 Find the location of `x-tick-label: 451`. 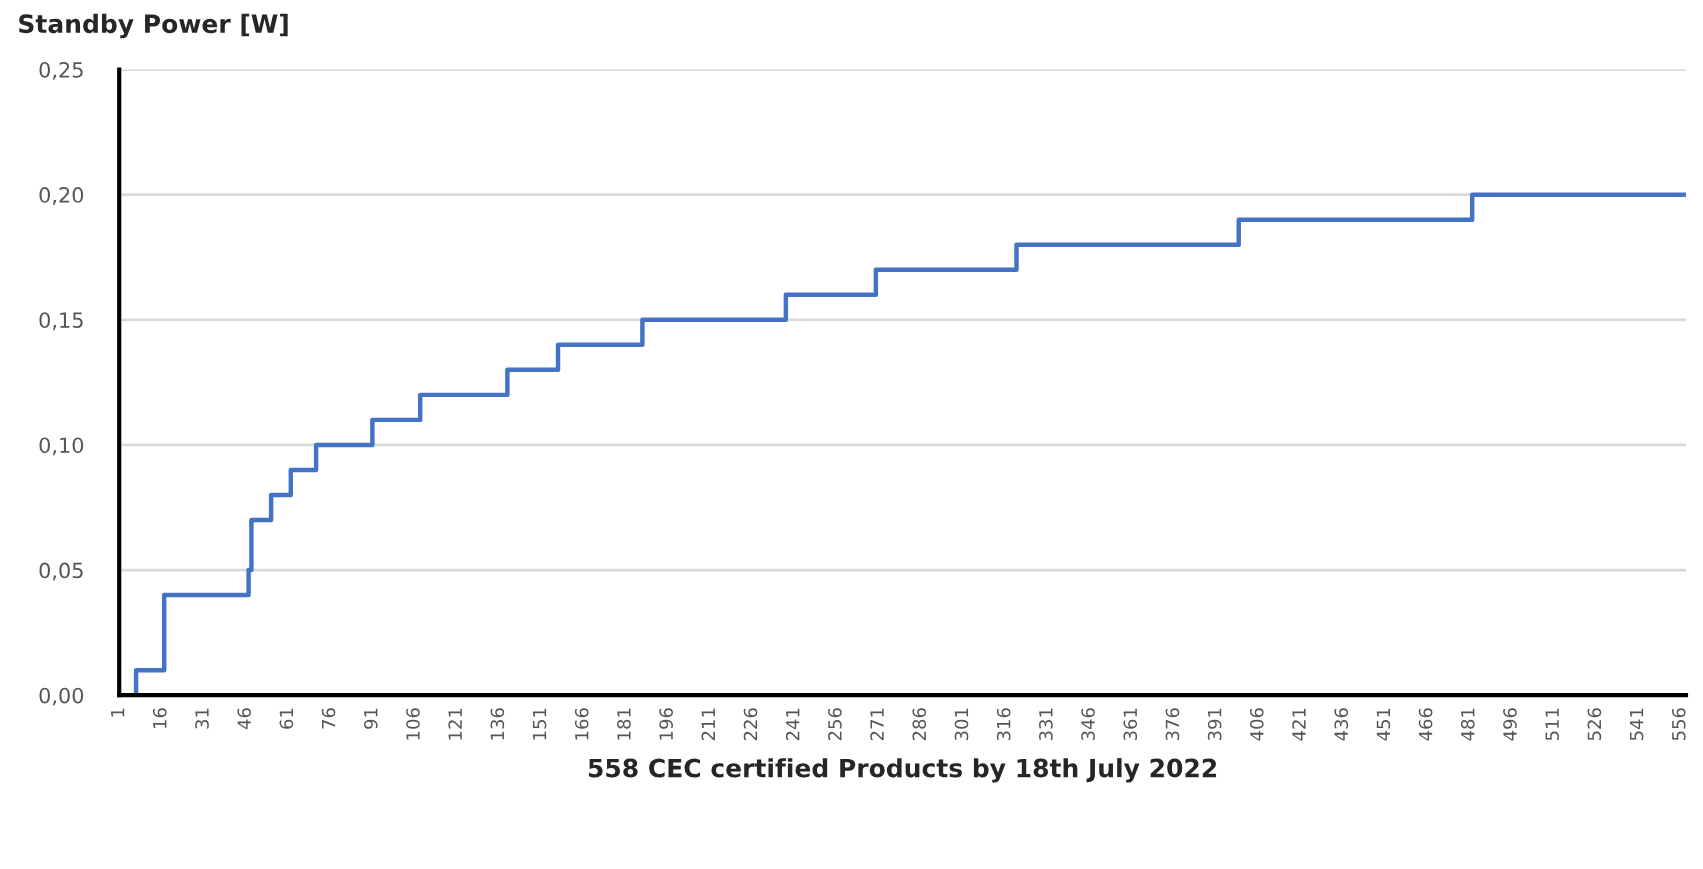

x-tick-label: 451 is located at coordinates (1383, 724).